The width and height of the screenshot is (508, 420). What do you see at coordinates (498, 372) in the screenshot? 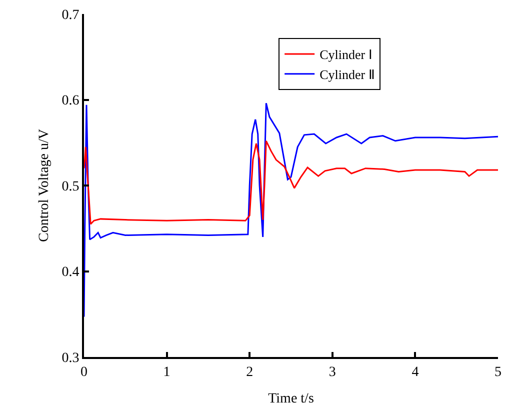
I see `x-tick-label: 5` at bounding box center [498, 372].